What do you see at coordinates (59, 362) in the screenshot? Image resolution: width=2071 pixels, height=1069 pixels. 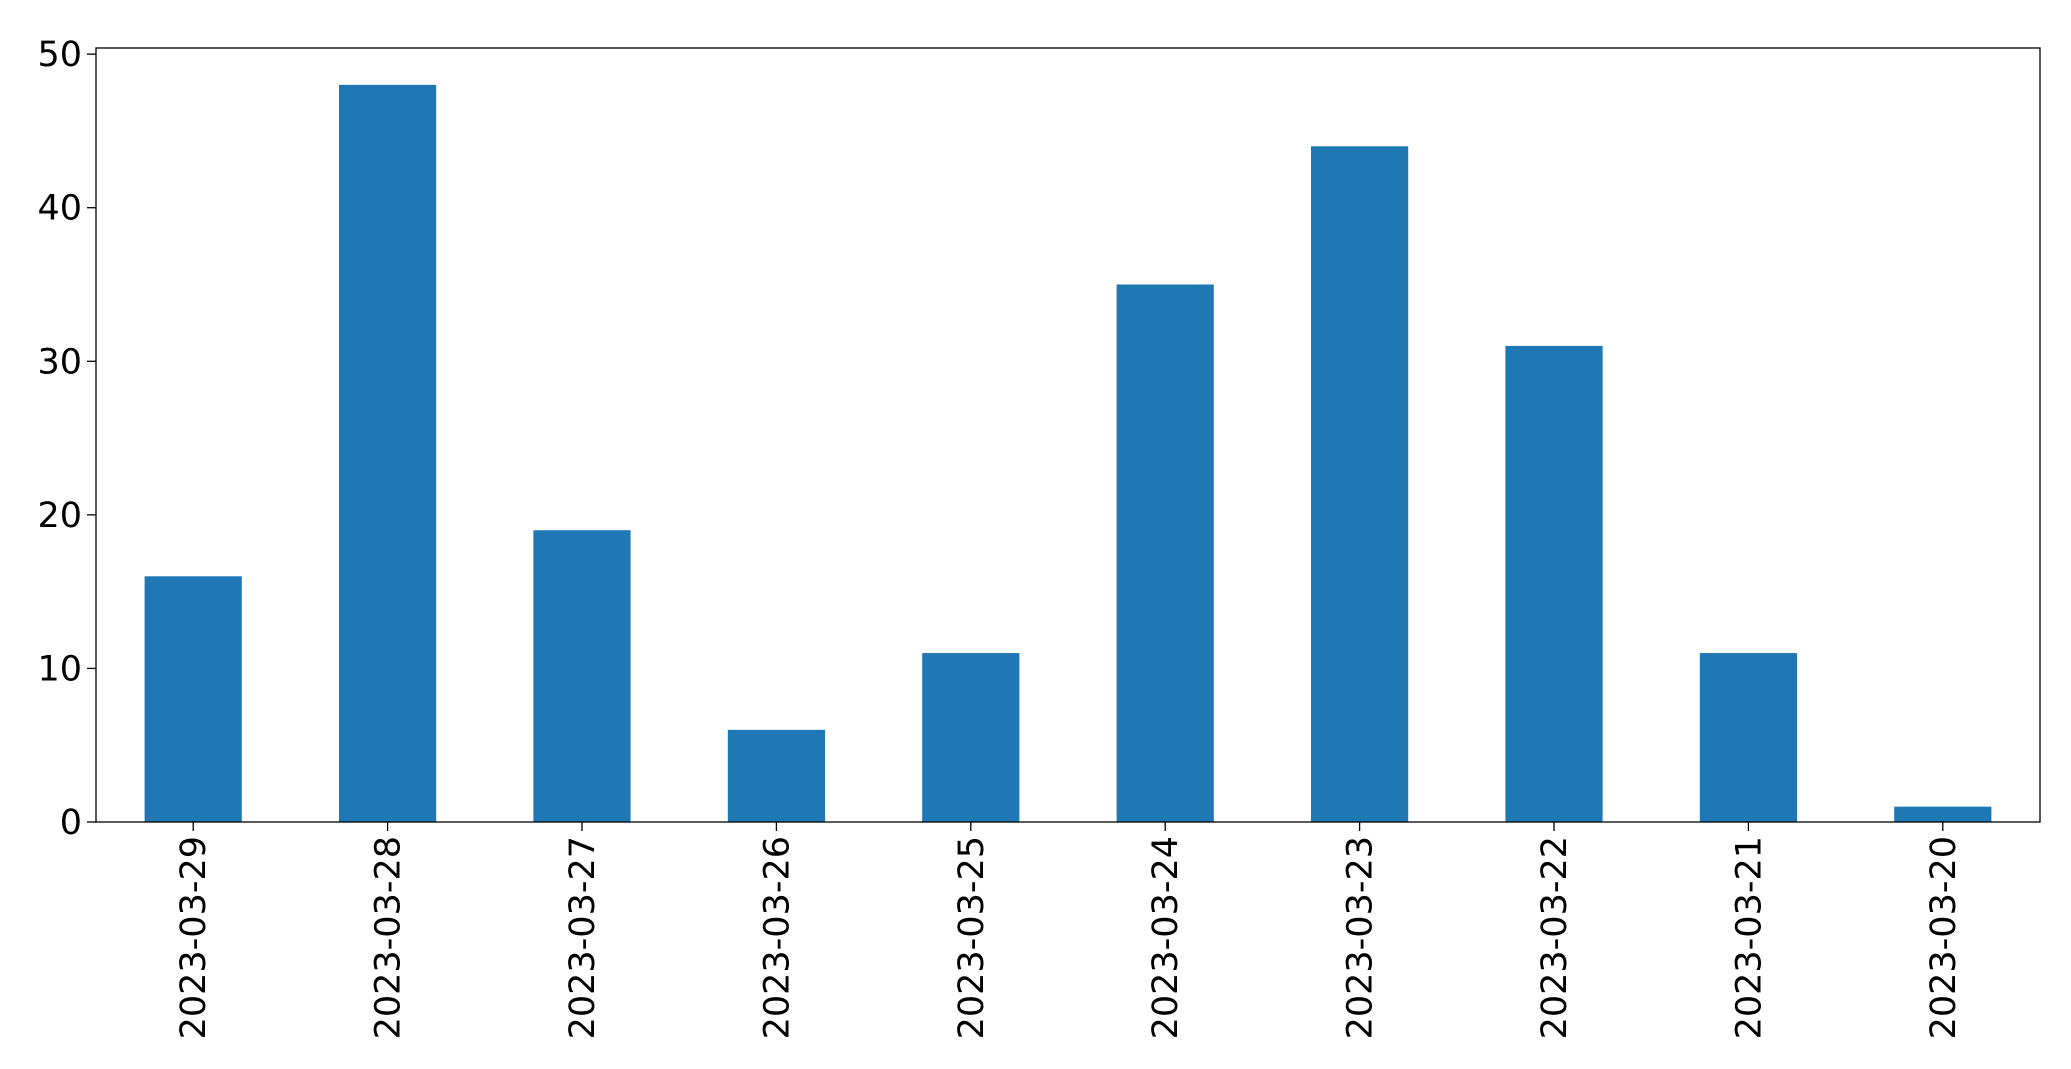 I see `y-tick-label: 30` at bounding box center [59, 362].